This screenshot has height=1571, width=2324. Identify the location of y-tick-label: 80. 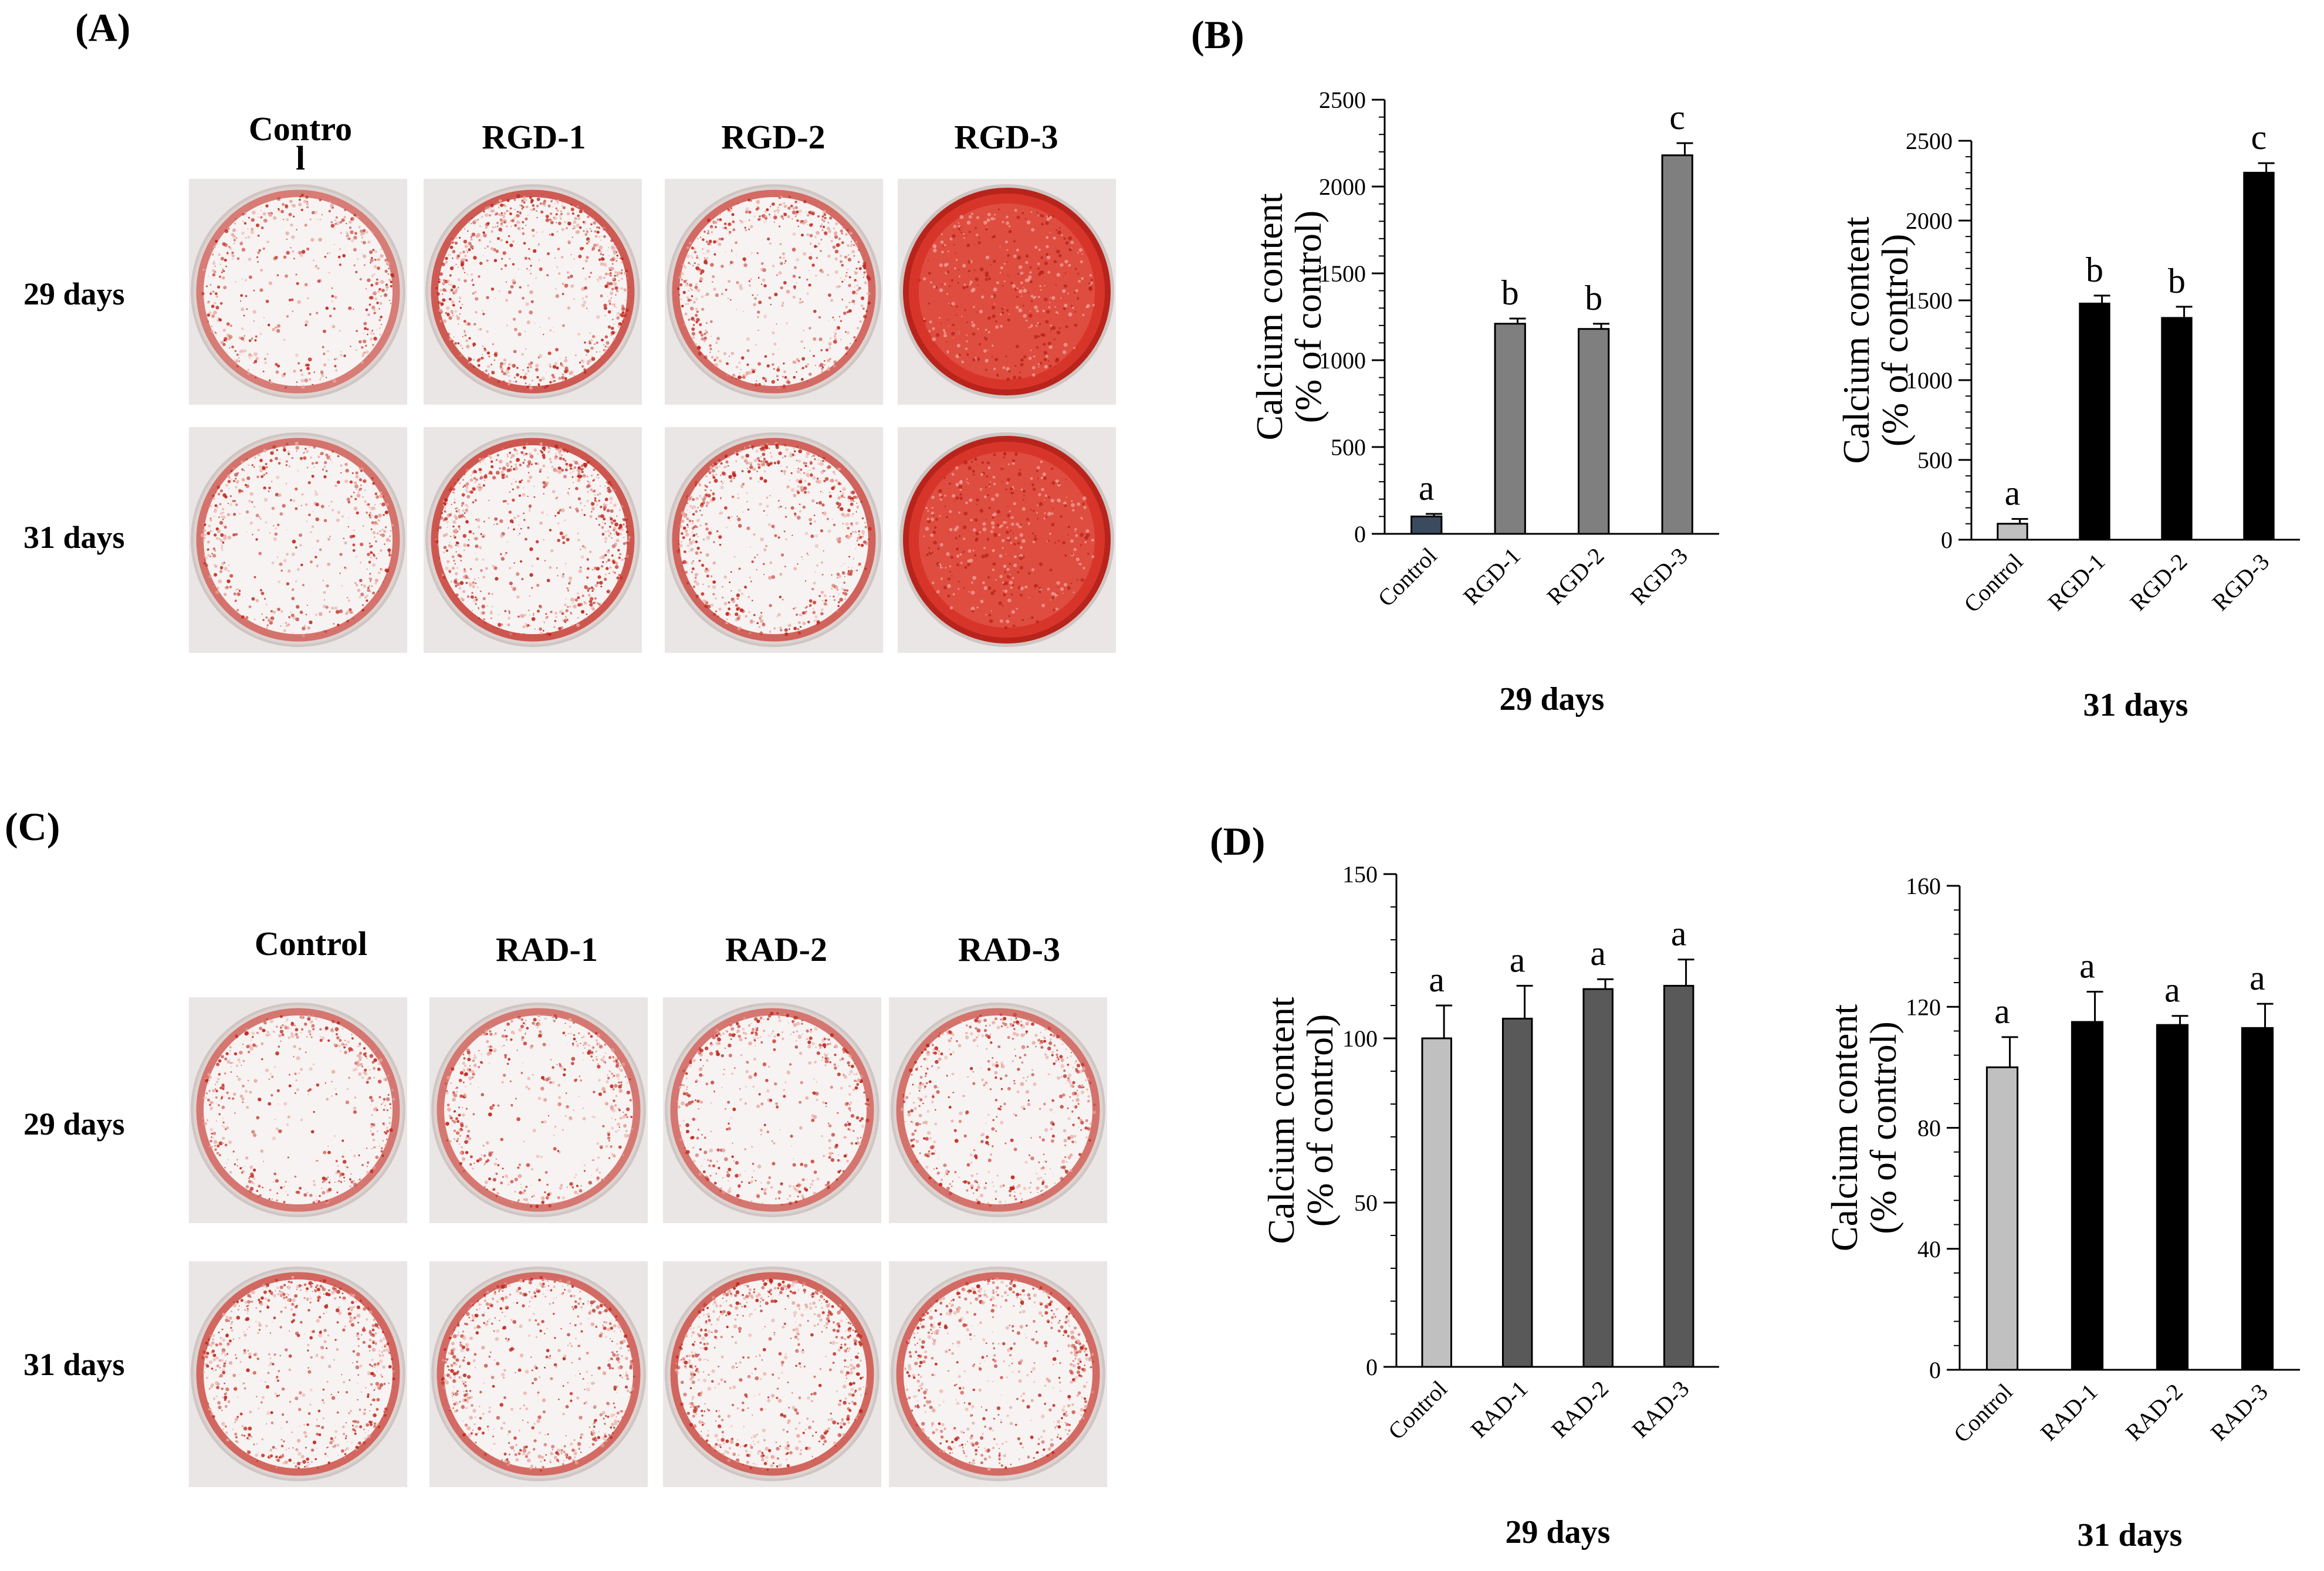
(1929, 1128).